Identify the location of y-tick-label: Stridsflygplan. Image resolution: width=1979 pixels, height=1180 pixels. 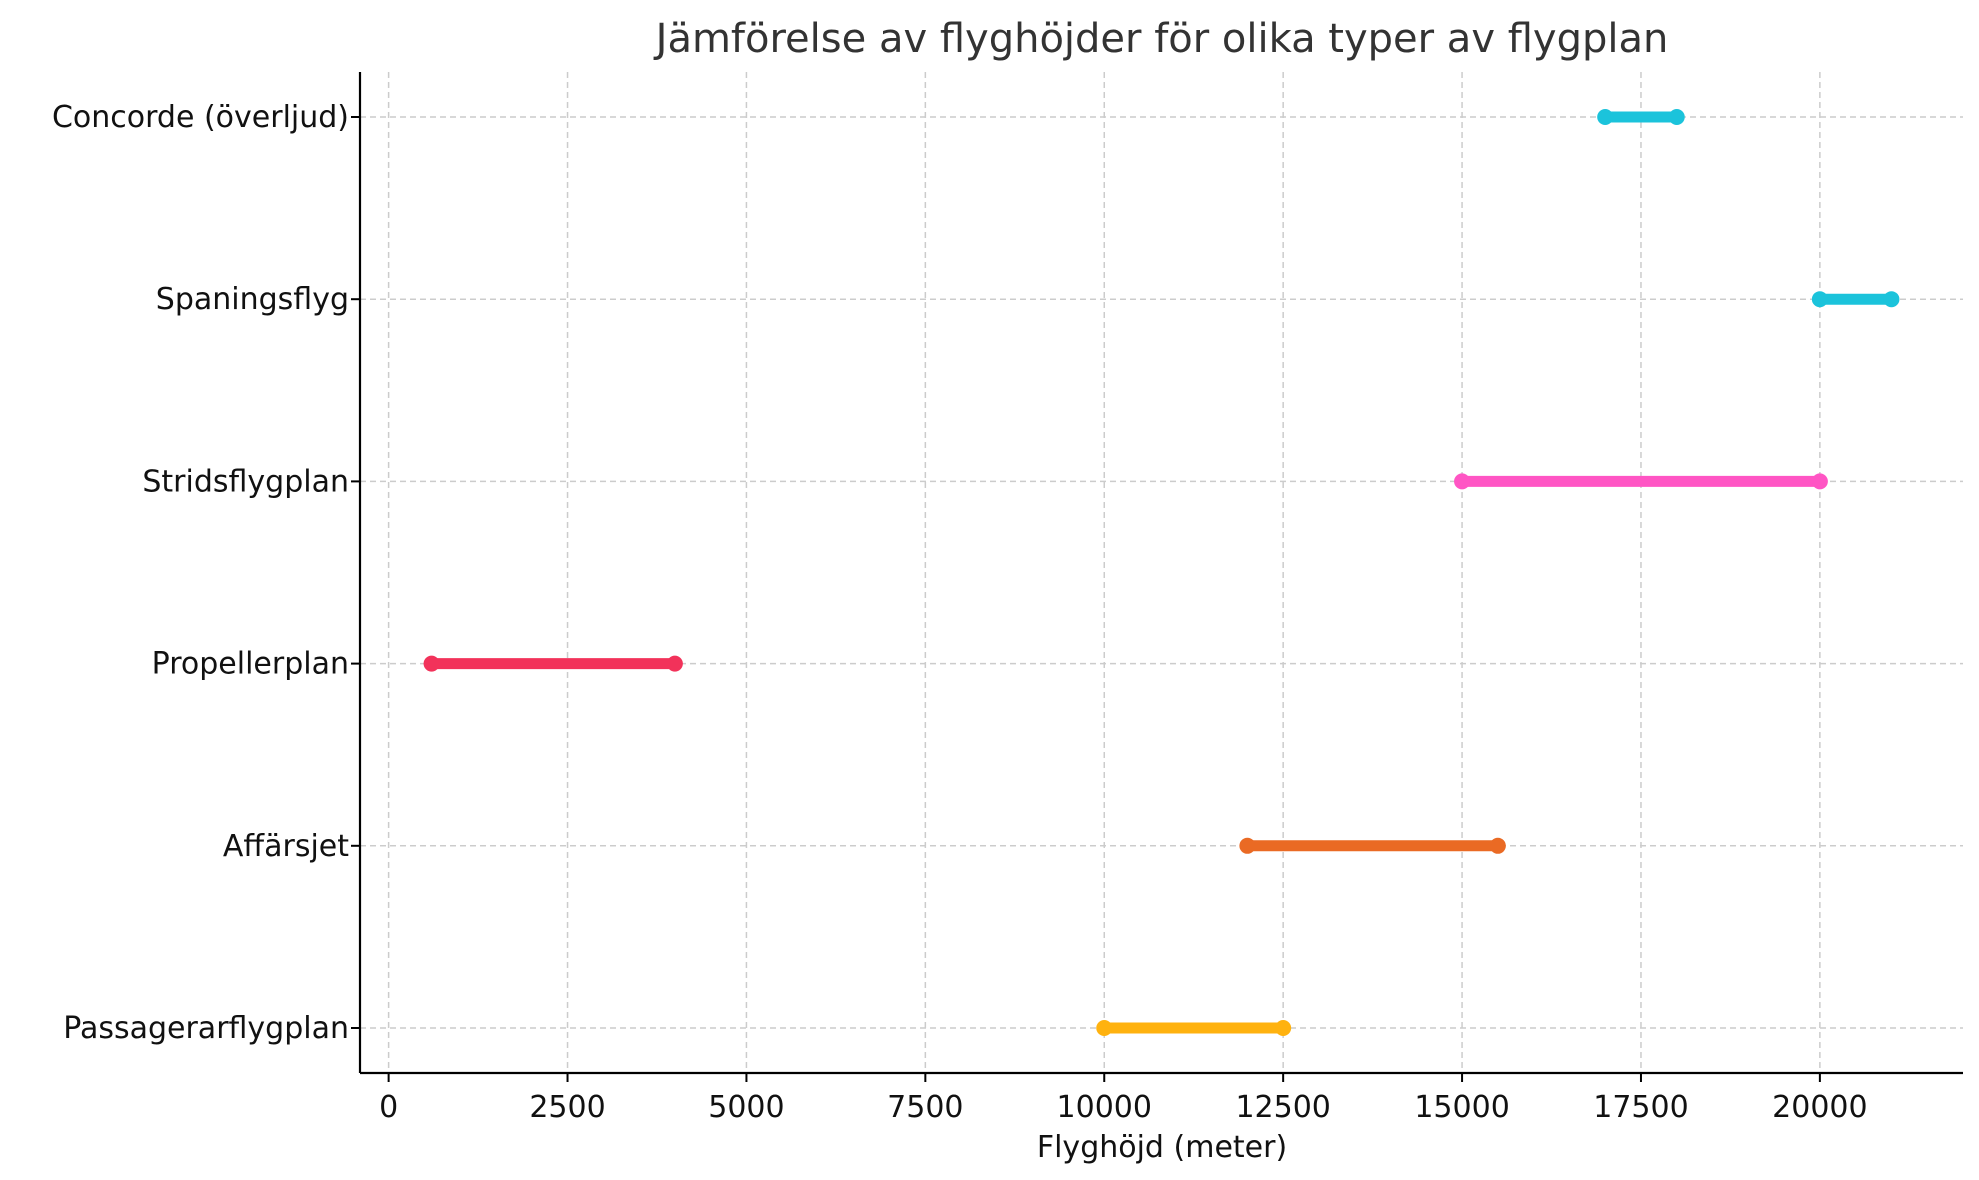
(245, 481).